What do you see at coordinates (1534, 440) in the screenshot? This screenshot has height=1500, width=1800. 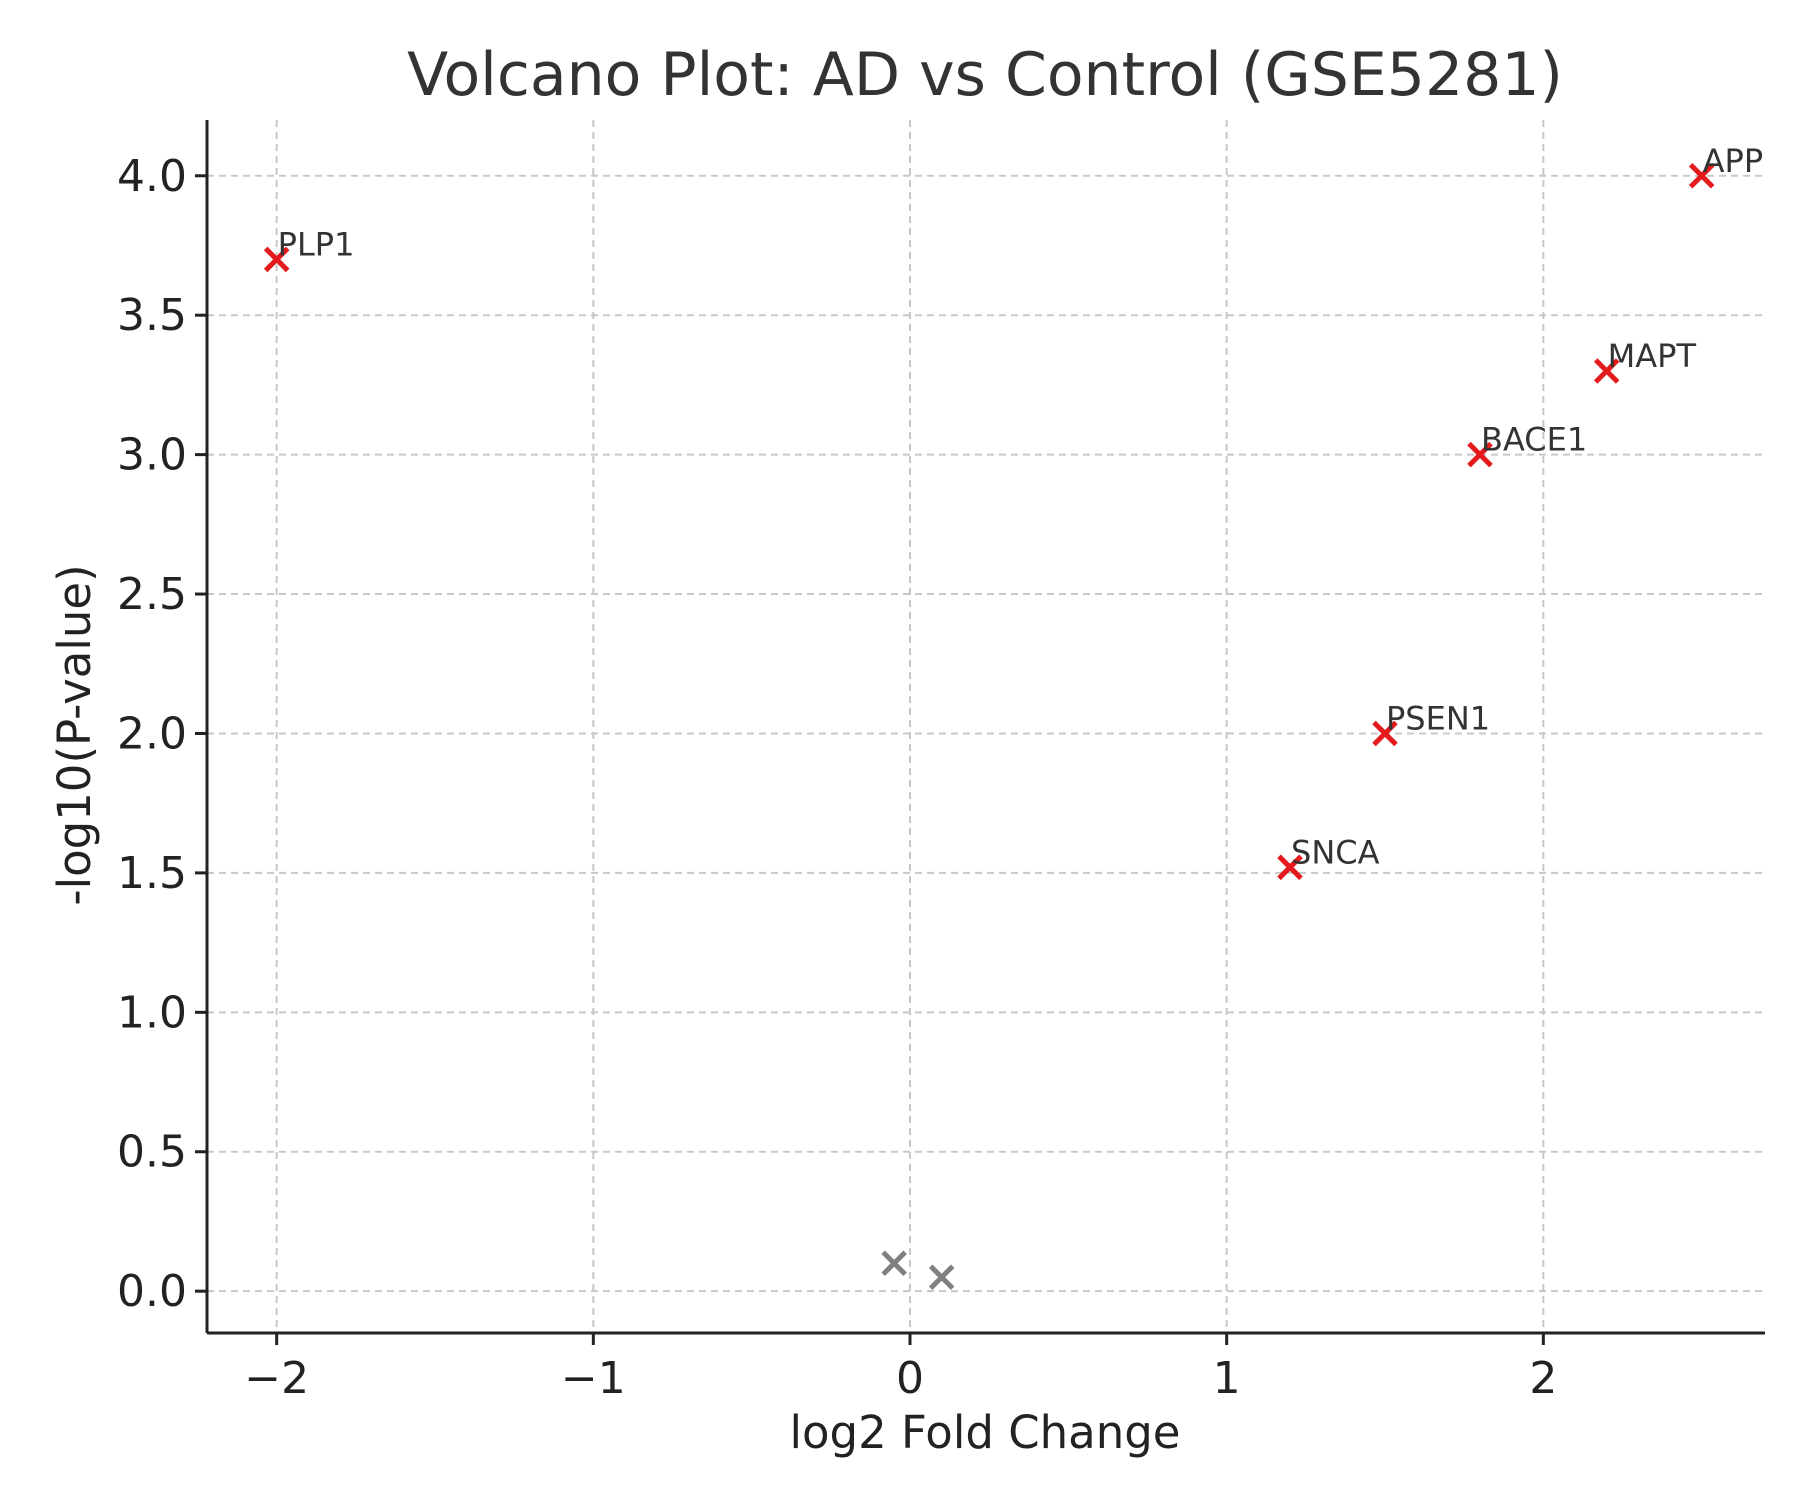 I see `point-label: BACE1` at bounding box center [1534, 440].